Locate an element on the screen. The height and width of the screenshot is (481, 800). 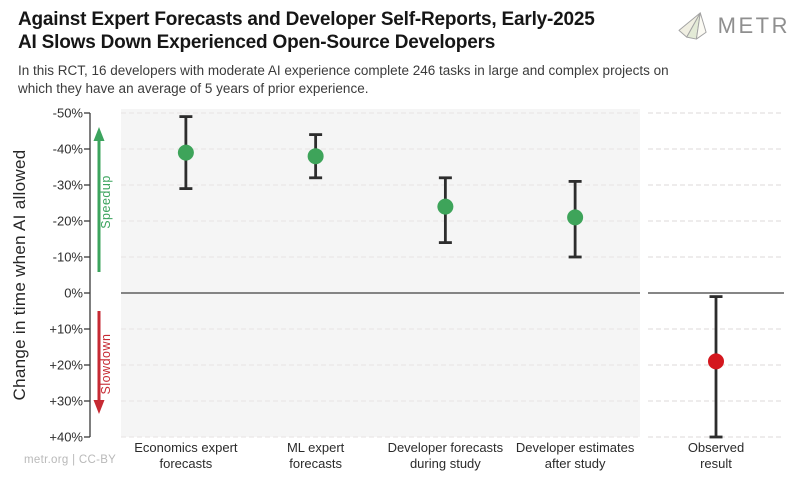
attribution-text: metr.org | CC-BY is located at coordinates (70, 460).